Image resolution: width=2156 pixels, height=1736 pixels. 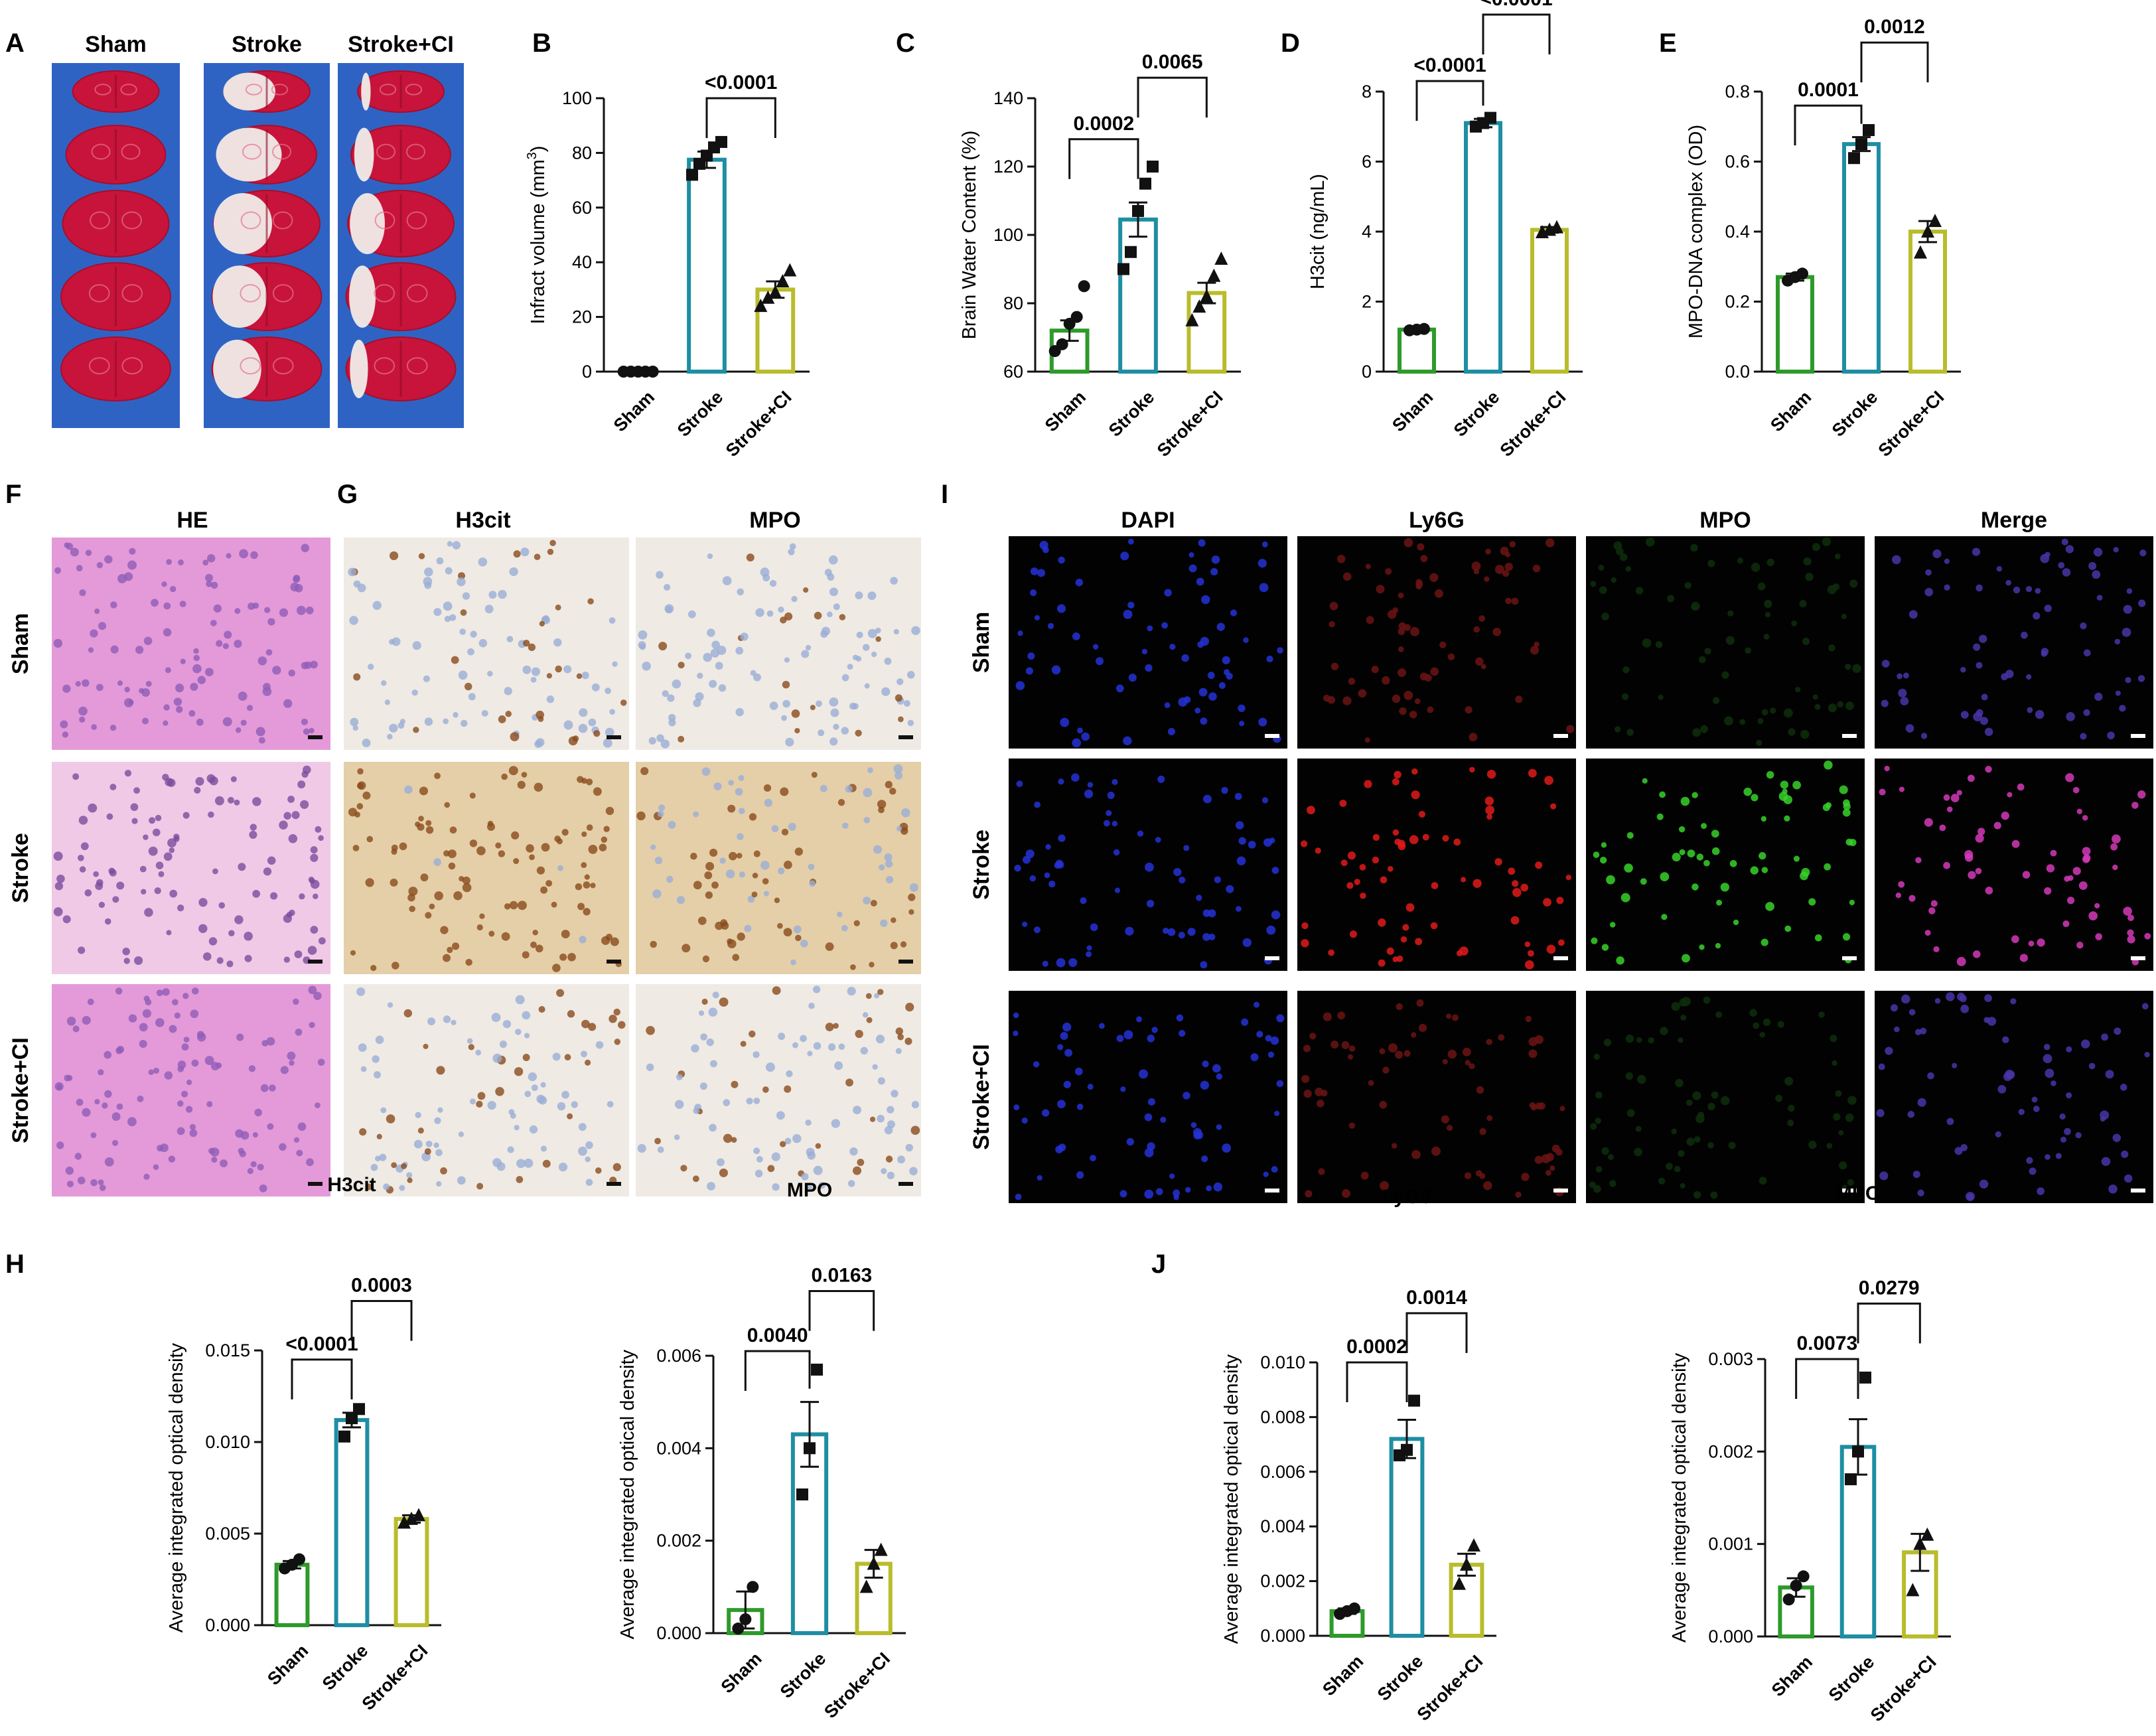 I want to click on x-category-label: Stroke, so click(x=345, y=1667).